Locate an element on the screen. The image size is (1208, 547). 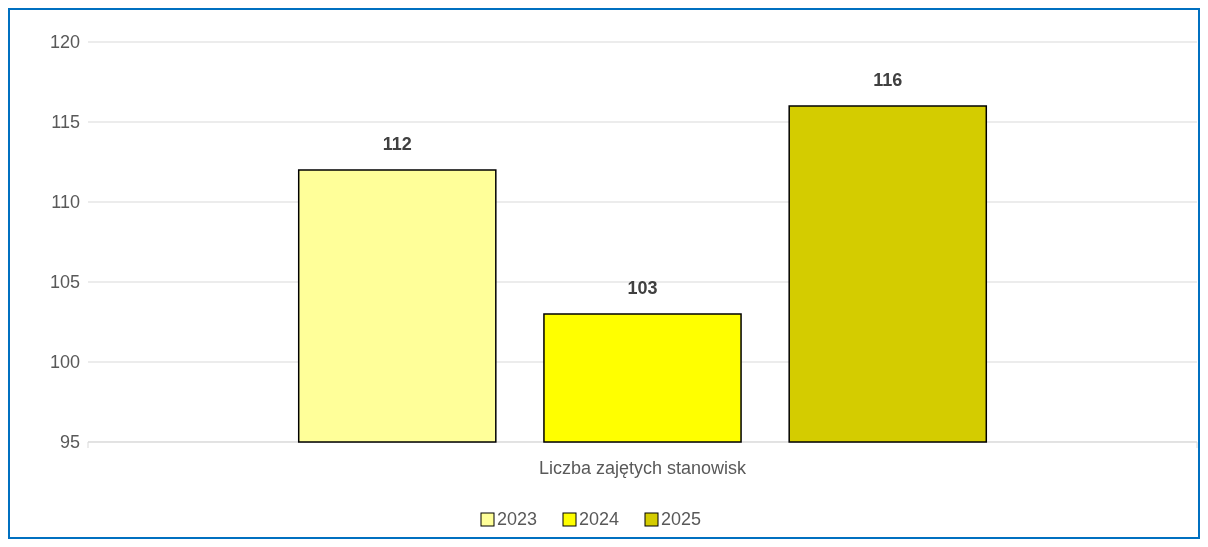
legend-label: 2025 is located at coordinates (681, 519).